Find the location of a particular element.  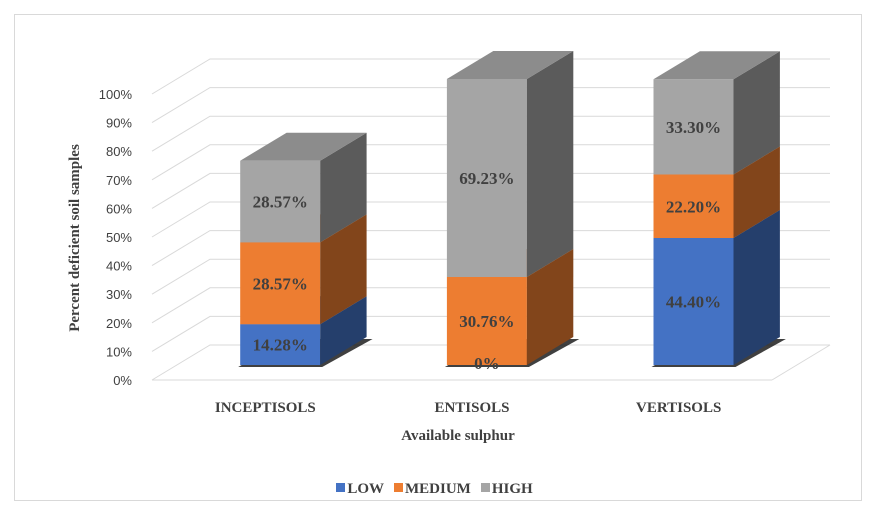

y-tick-label: 60% is located at coordinates (119, 208).